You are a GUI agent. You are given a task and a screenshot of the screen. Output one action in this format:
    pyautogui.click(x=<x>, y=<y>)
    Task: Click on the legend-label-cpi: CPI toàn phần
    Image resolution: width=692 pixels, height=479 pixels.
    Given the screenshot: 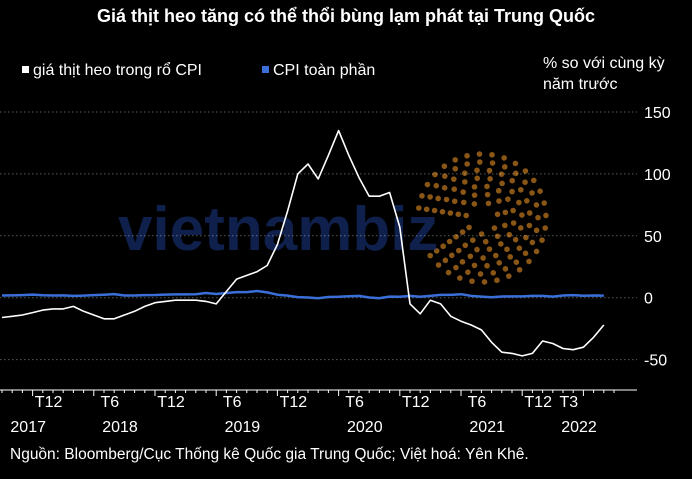 What is the action you would take?
    pyautogui.click(x=324, y=70)
    